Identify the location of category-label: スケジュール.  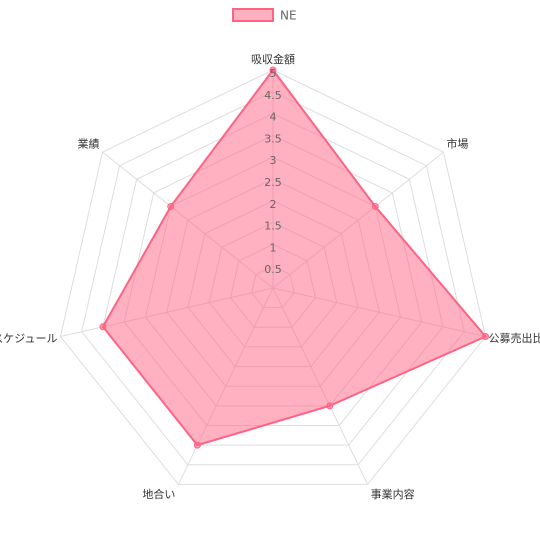
(28, 338).